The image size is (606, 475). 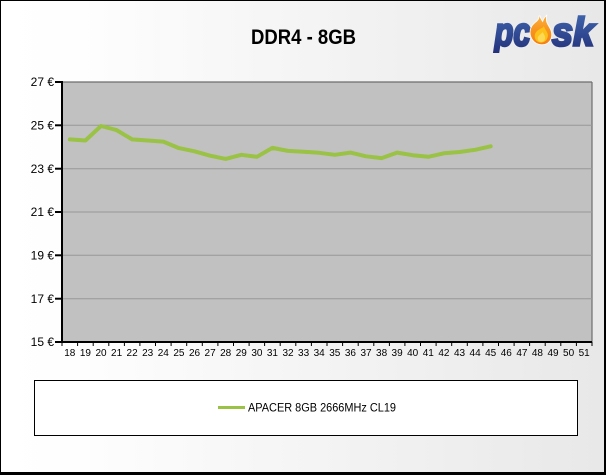 I want to click on svg-text: 32, so click(x=288, y=353).